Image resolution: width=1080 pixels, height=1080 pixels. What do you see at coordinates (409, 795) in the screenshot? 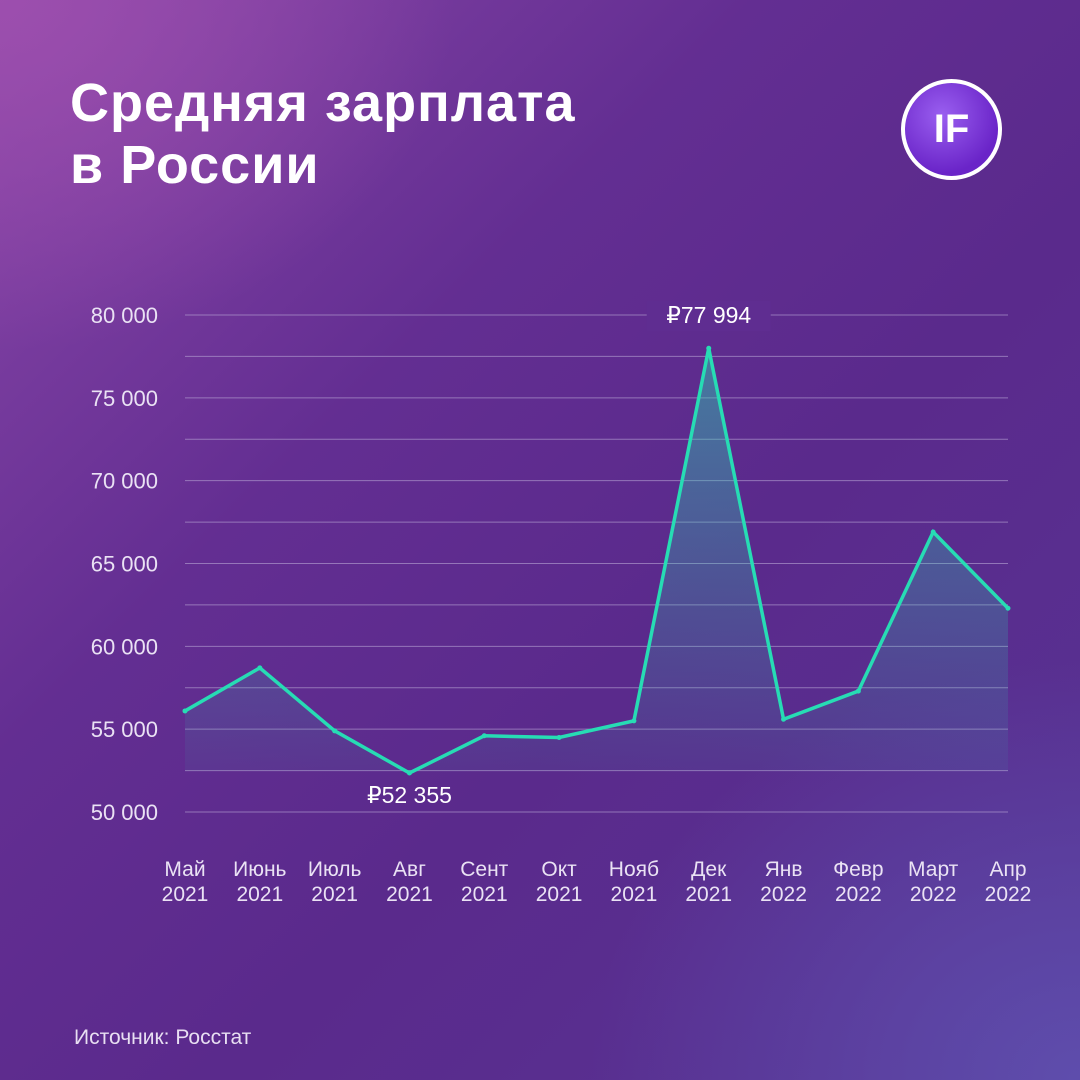
I see `data-label: ₽52 355` at bounding box center [409, 795].